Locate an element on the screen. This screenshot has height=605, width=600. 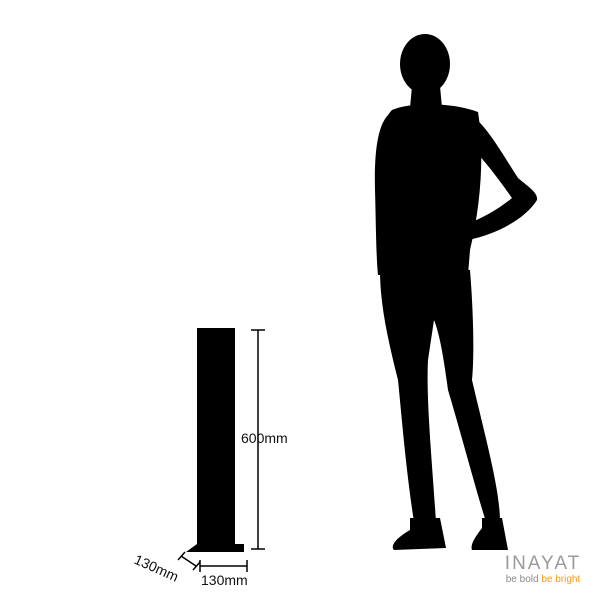
brand-tagline: be bold be bright is located at coordinates (543, 579).